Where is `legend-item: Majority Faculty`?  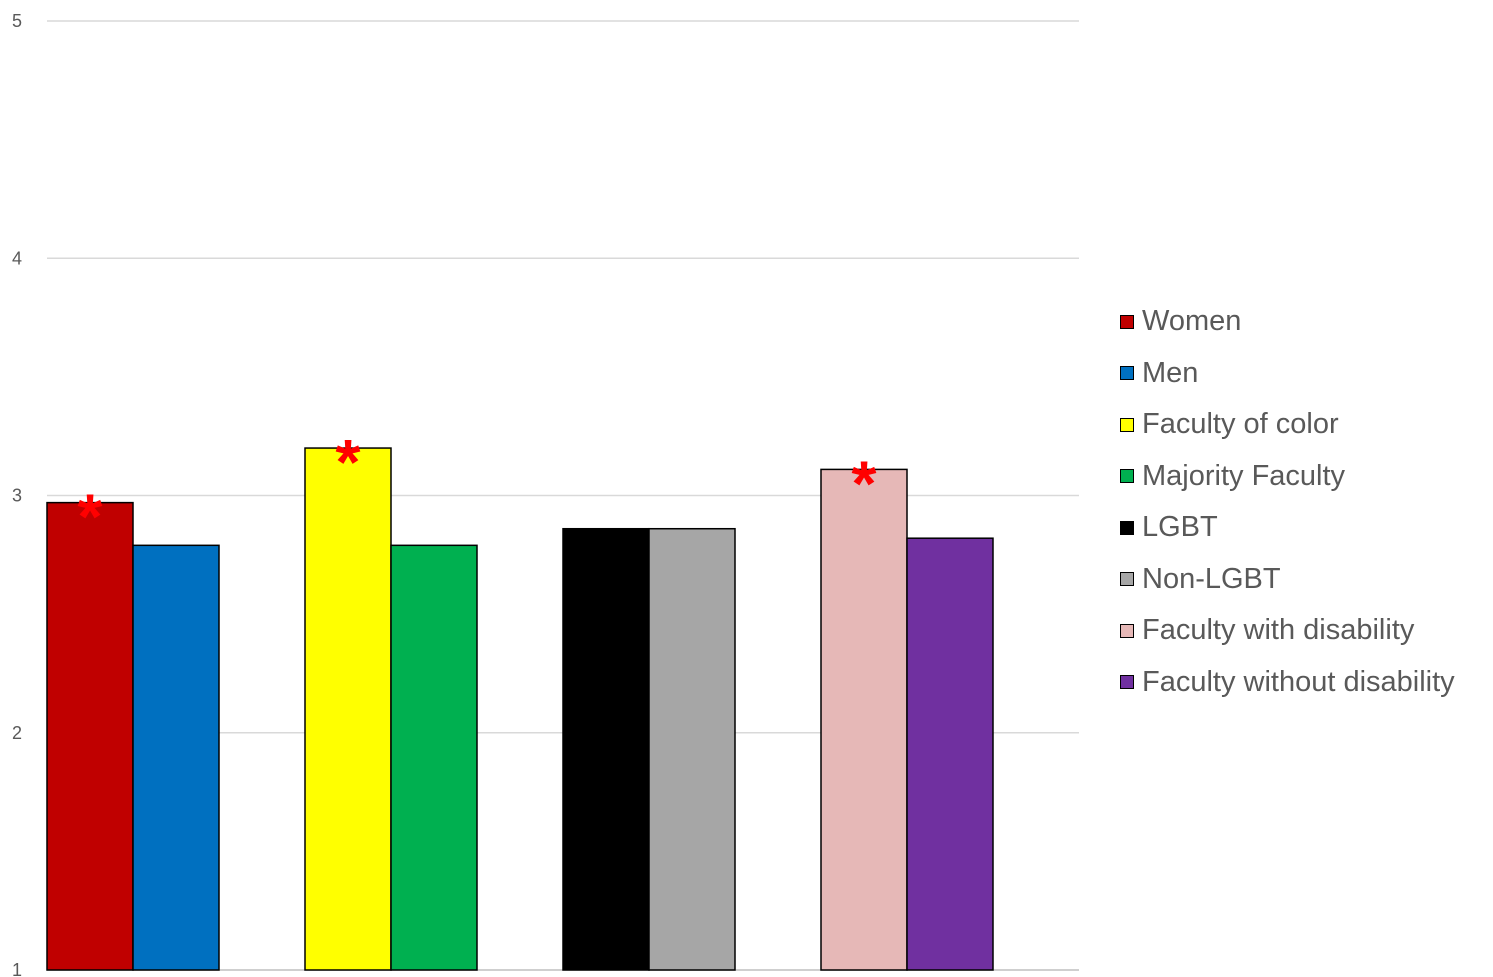 legend-item: Majority Faculty is located at coordinates (1306, 477).